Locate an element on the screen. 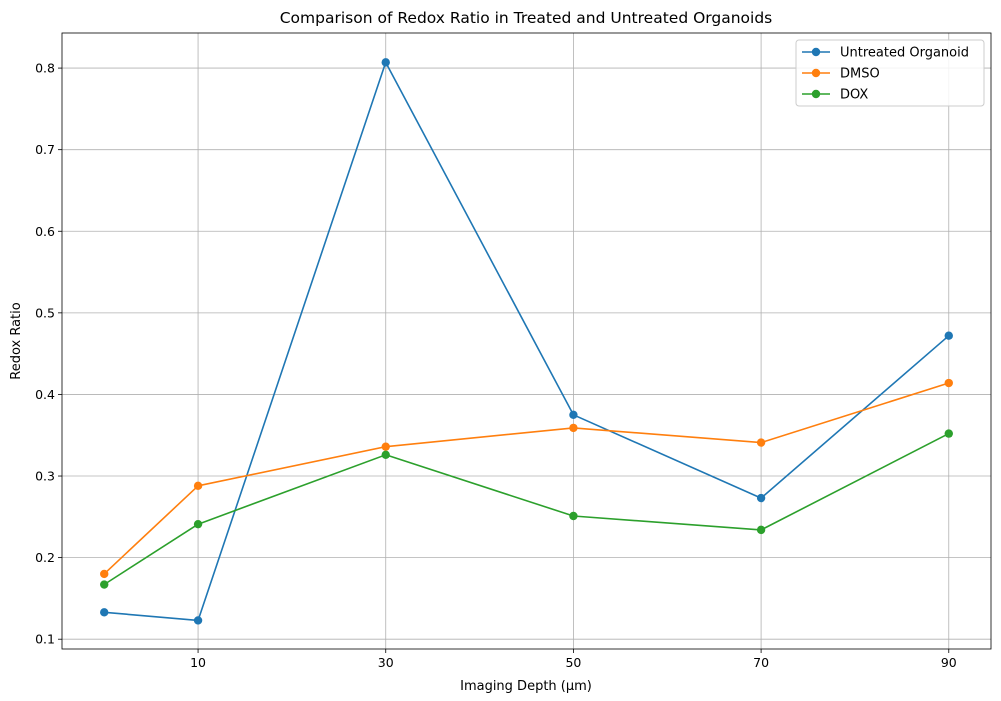  y-tick-label: 0.5 is located at coordinates (45, 312).